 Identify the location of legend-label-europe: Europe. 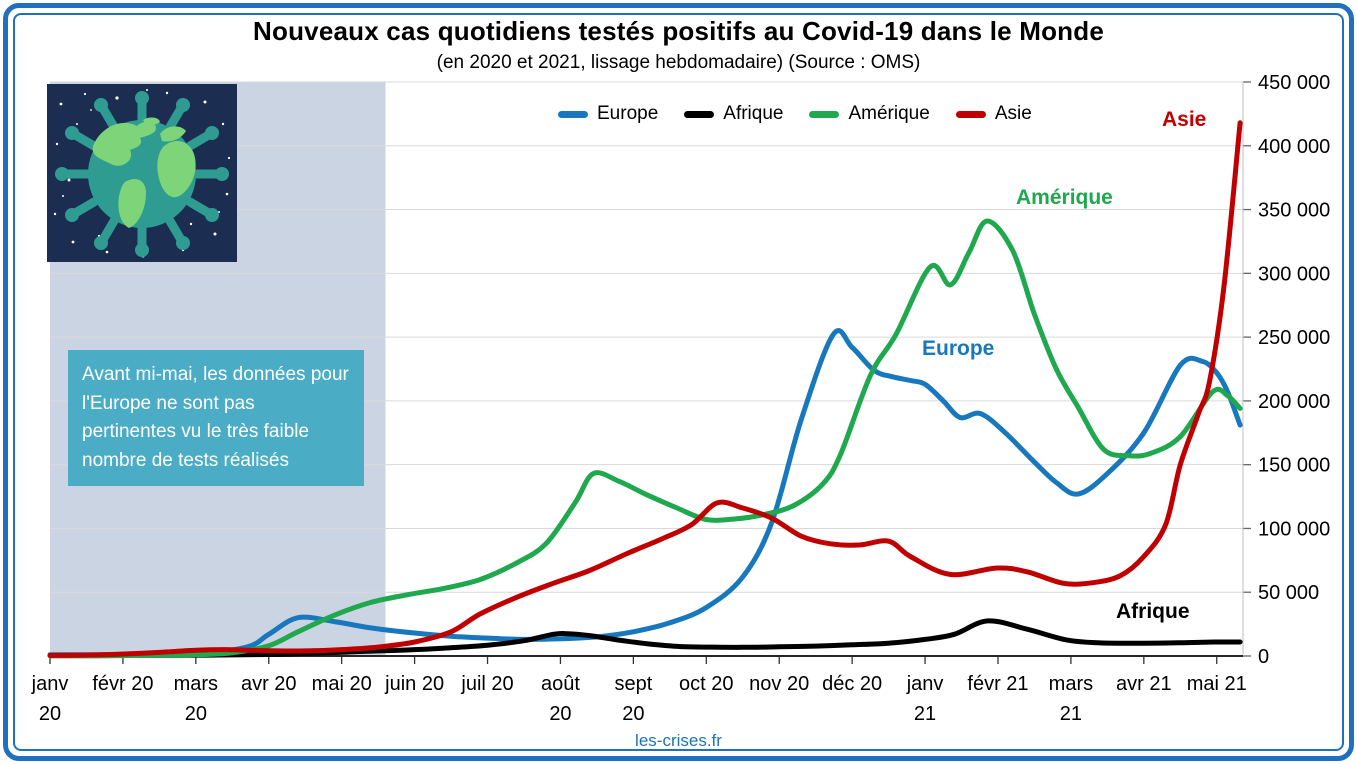
(628, 113).